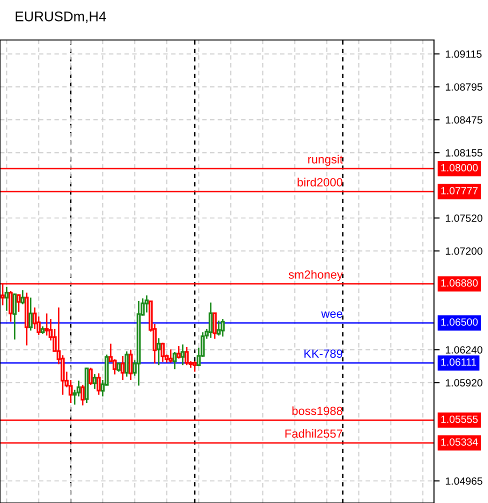  What do you see at coordinates (459, 190) in the screenshot?
I see `text: 1.07777` at bounding box center [459, 190].